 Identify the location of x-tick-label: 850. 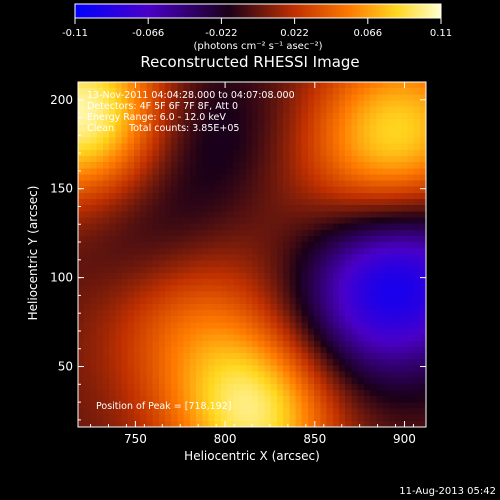
(314, 439).